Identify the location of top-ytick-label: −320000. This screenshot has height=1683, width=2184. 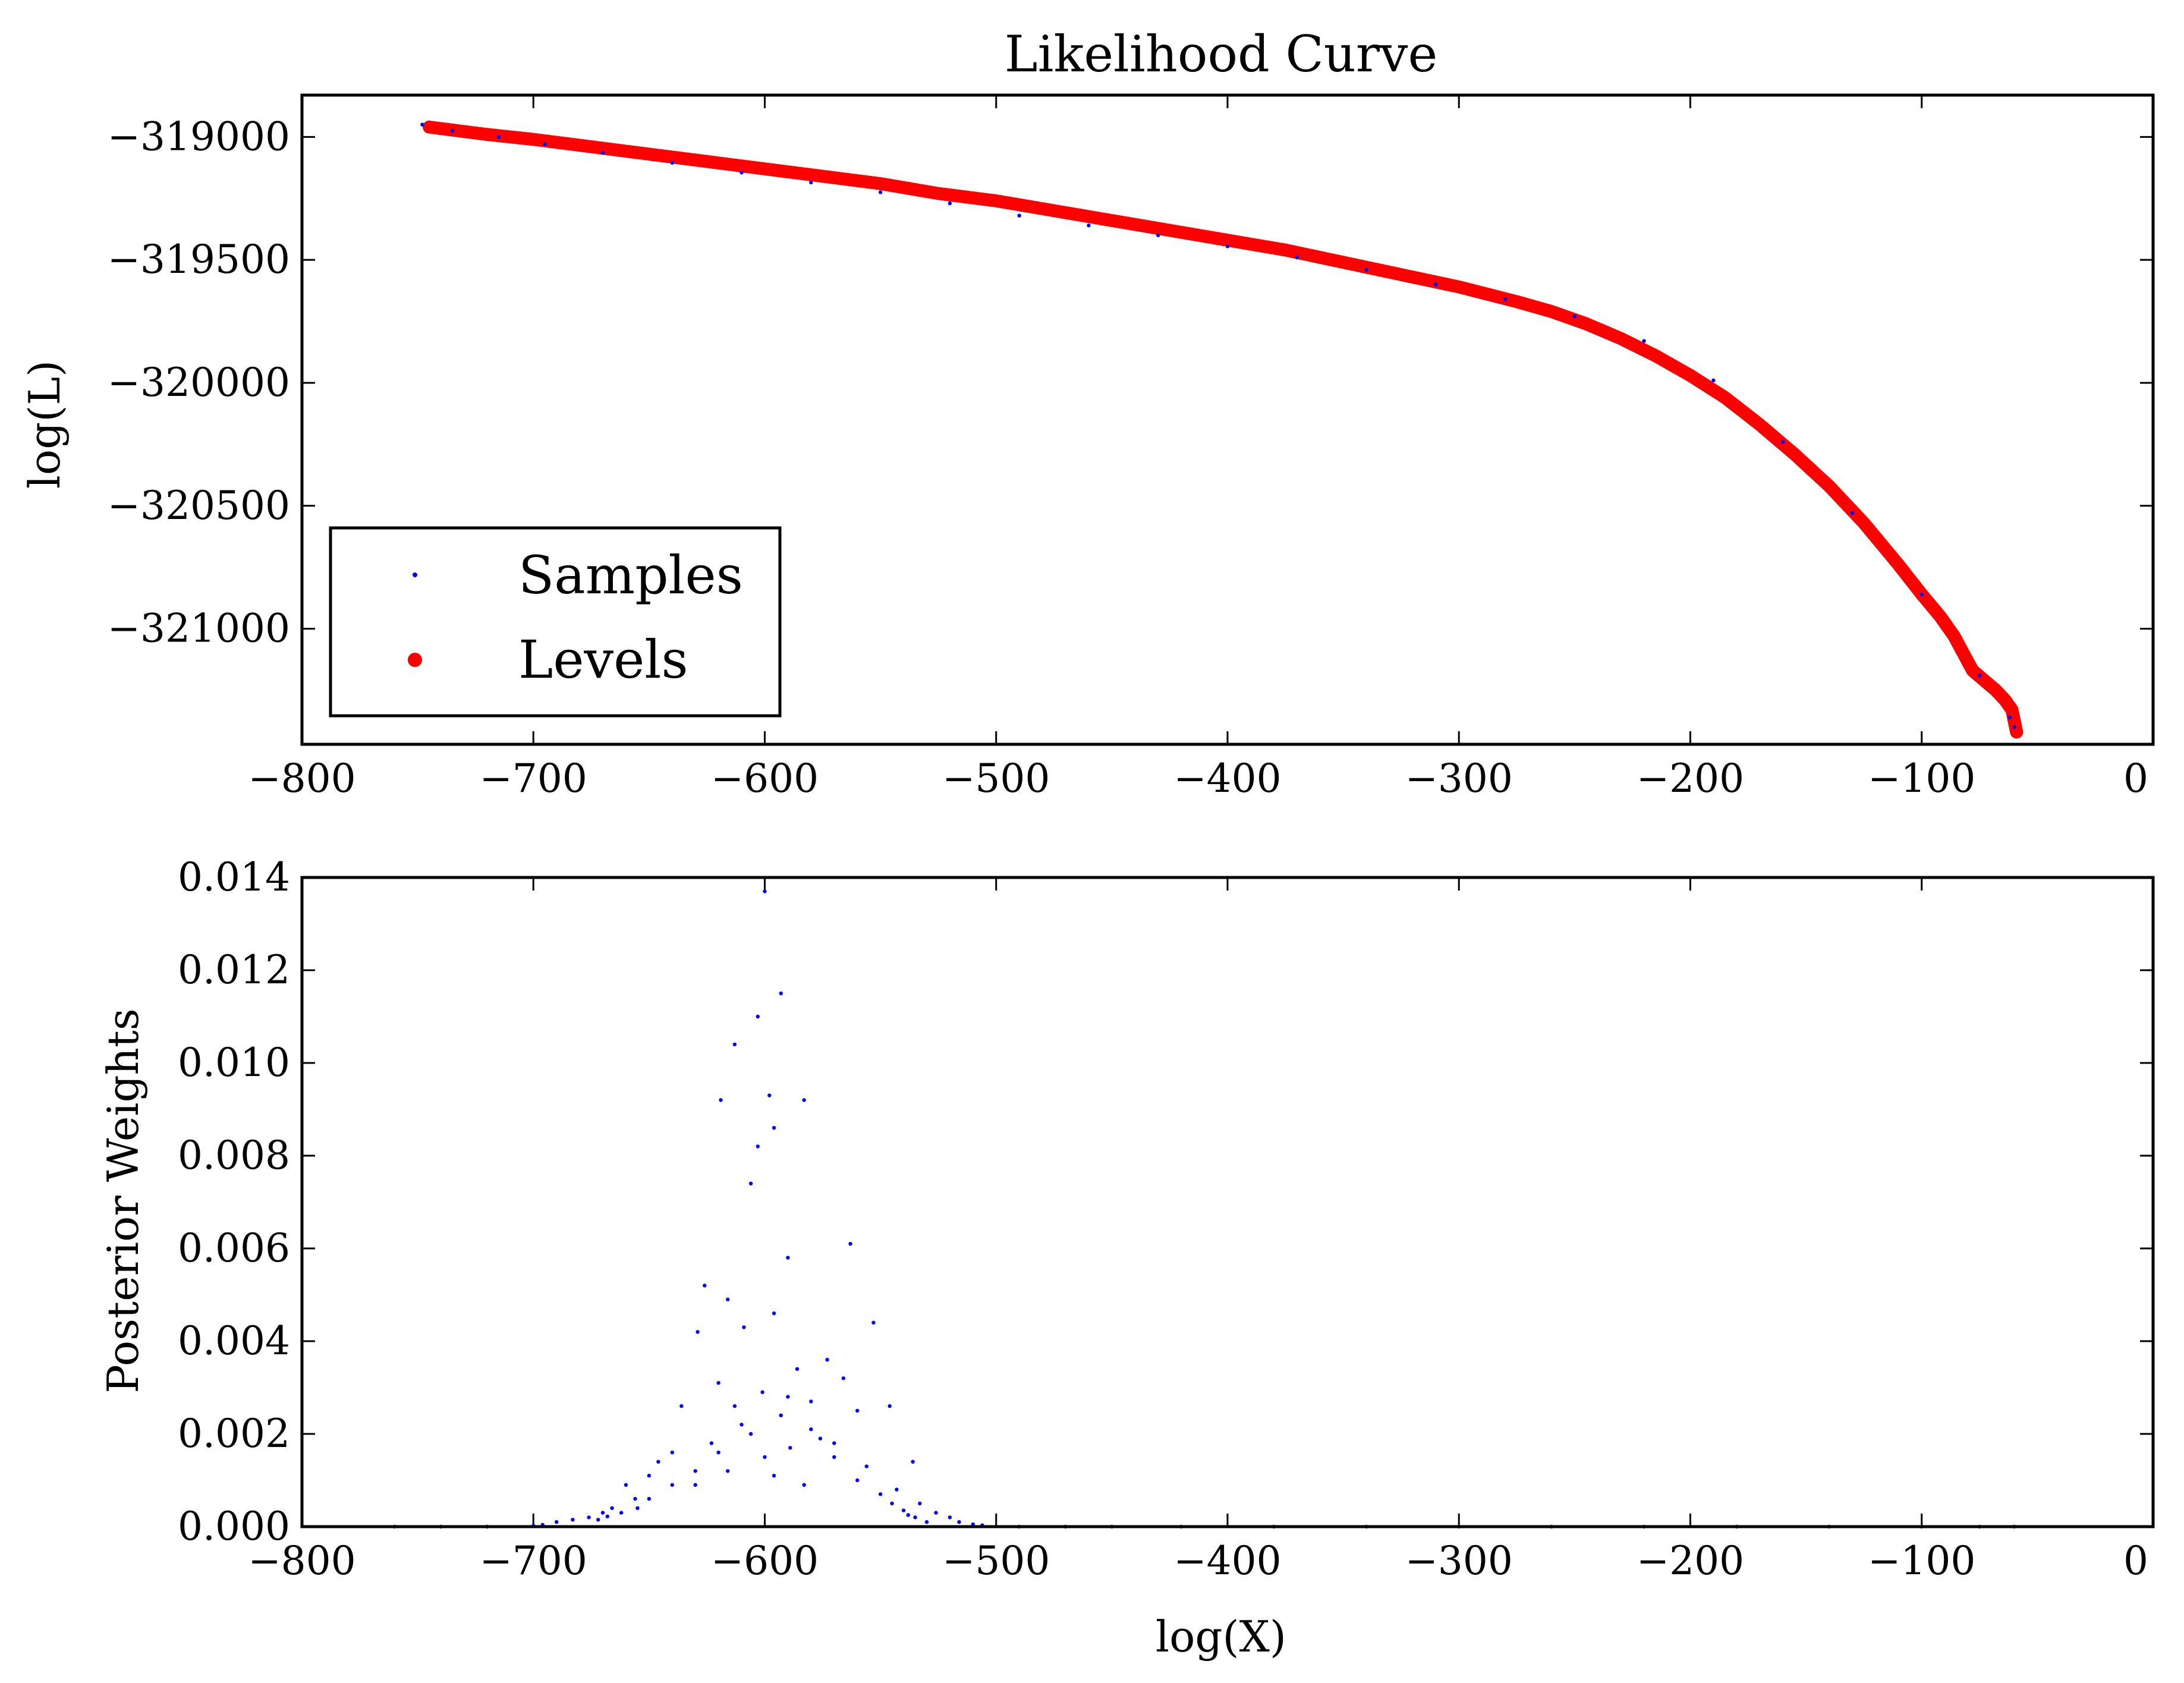
(199, 382).